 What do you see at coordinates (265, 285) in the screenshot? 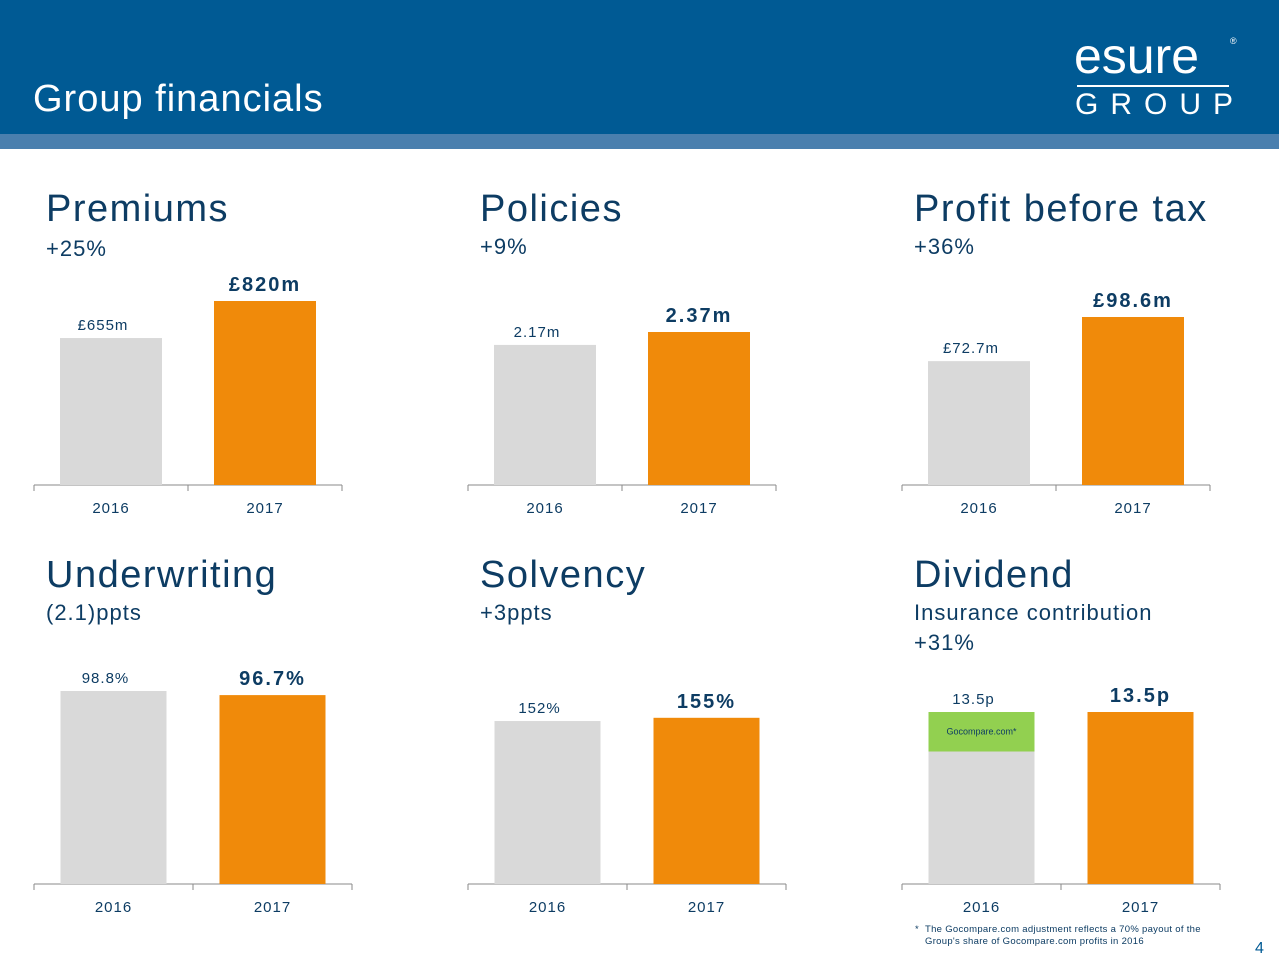
I see `data-label-2017: £820m` at bounding box center [265, 285].